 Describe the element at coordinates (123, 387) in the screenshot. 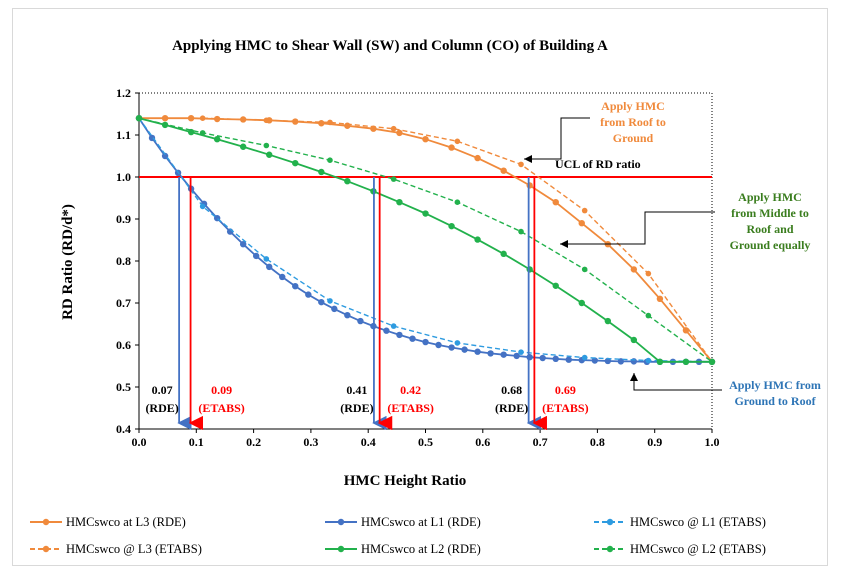

I see `y-tick-label: 0.5` at that location.